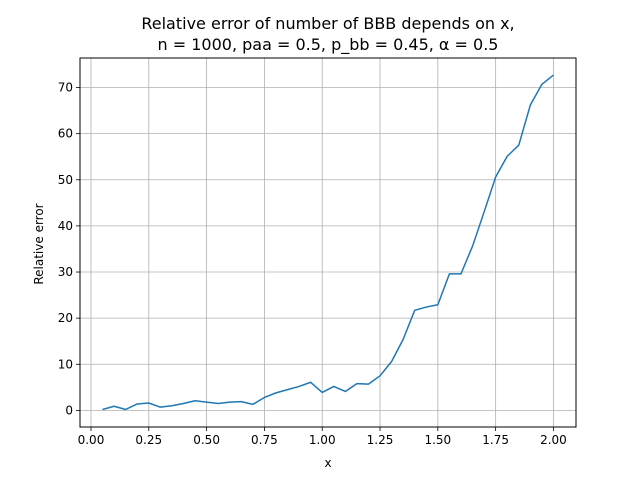 The height and width of the screenshot is (480, 640). Describe the element at coordinates (65, 134) in the screenshot. I see `y-tick-label: 60` at that location.